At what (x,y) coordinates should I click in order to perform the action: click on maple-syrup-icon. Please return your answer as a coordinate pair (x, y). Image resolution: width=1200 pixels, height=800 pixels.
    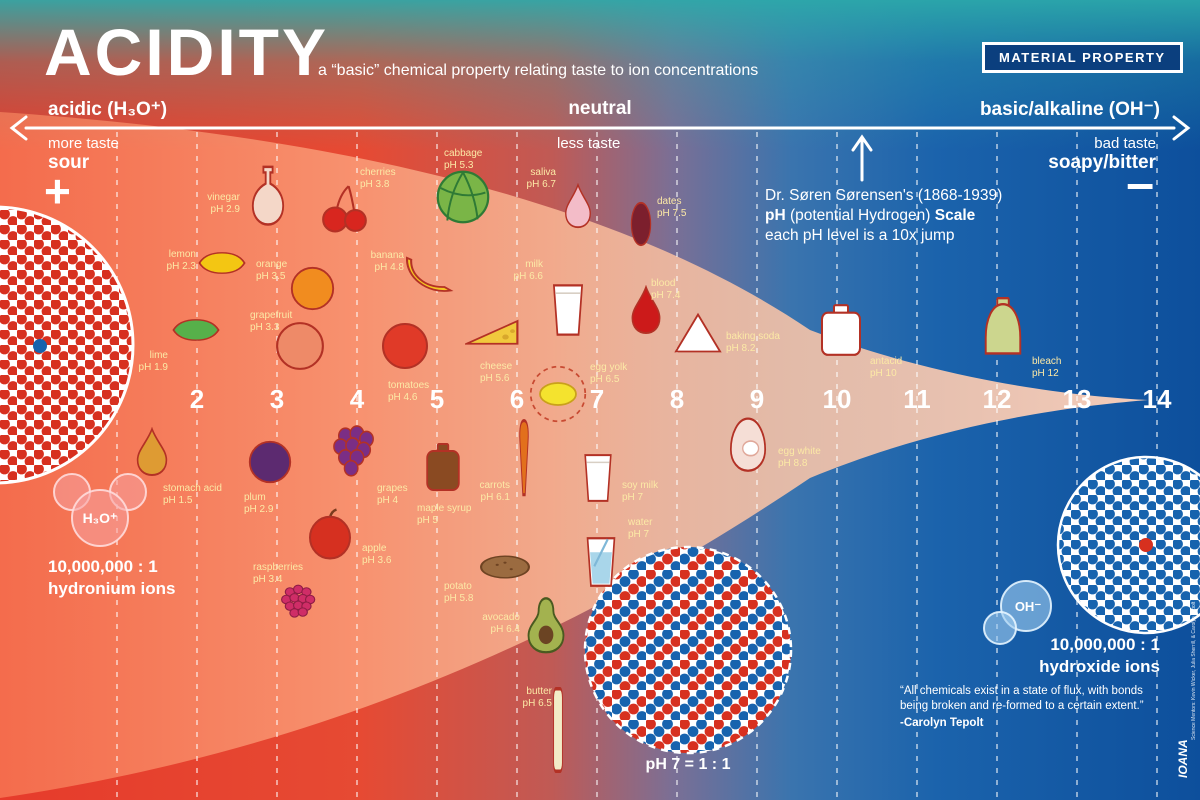
    Looking at the image, I should click on (443, 467).